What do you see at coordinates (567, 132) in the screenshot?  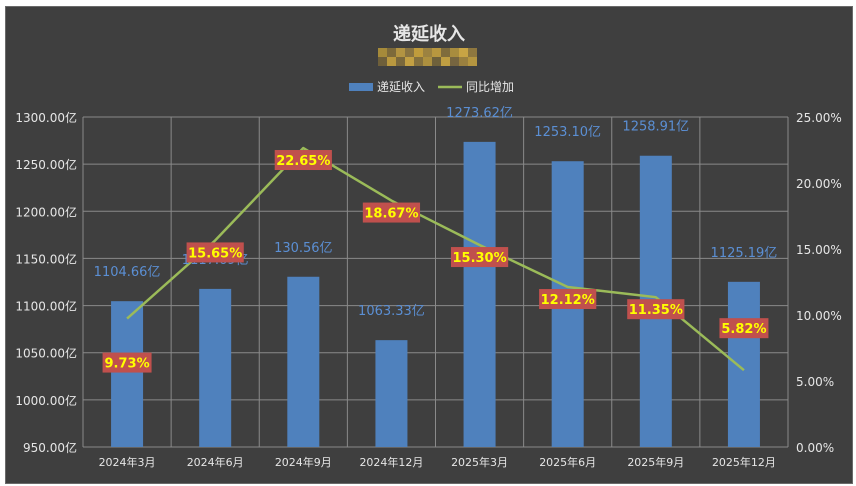 I see `bar-data-label: 1253.10亿` at bounding box center [567, 132].